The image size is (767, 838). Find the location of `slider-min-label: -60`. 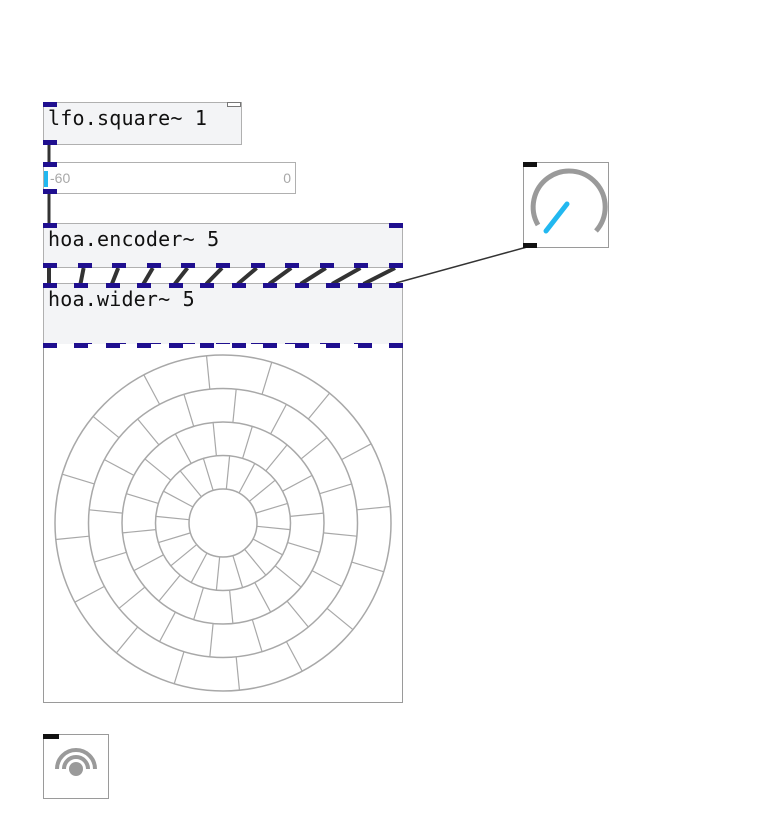

slider-min-label: -60 is located at coordinates (60, 178).